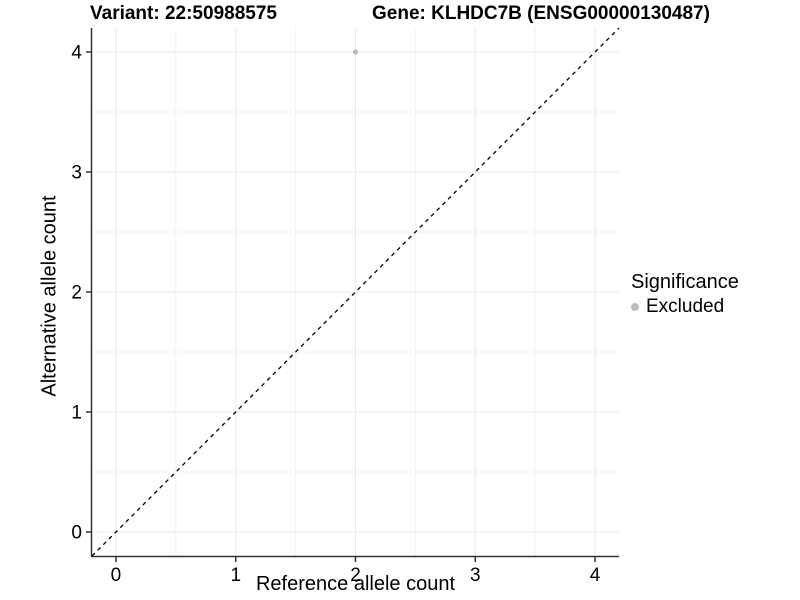  Describe the element at coordinates (49, 296) in the screenshot. I see `y-axis-title: Alternative allele count` at that location.